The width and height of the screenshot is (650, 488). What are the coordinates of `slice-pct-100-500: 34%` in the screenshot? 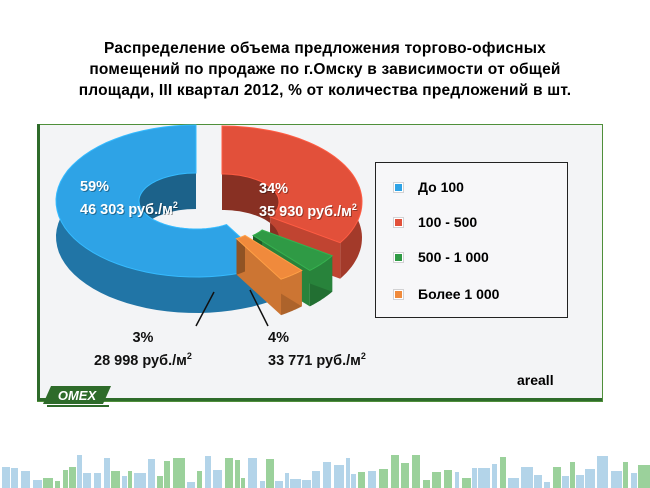 It's located at (274, 189).